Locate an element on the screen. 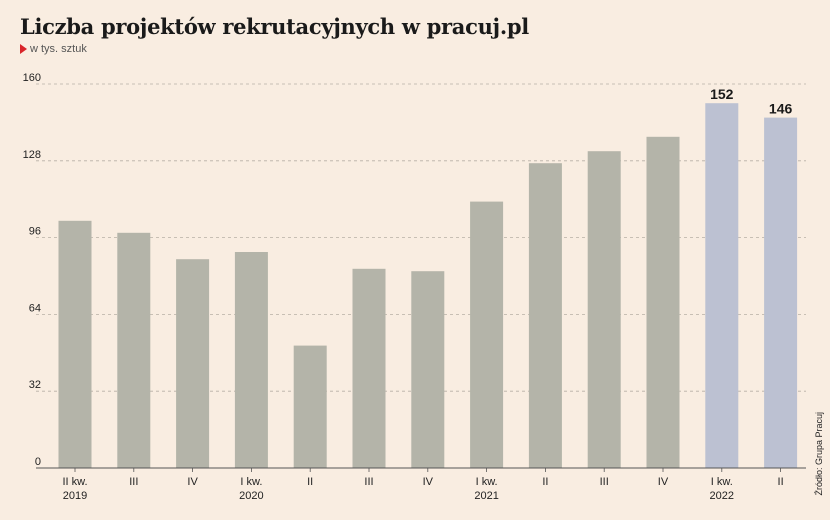  source-note: Źródło: Grupa Pracuj is located at coordinates (819, 454).